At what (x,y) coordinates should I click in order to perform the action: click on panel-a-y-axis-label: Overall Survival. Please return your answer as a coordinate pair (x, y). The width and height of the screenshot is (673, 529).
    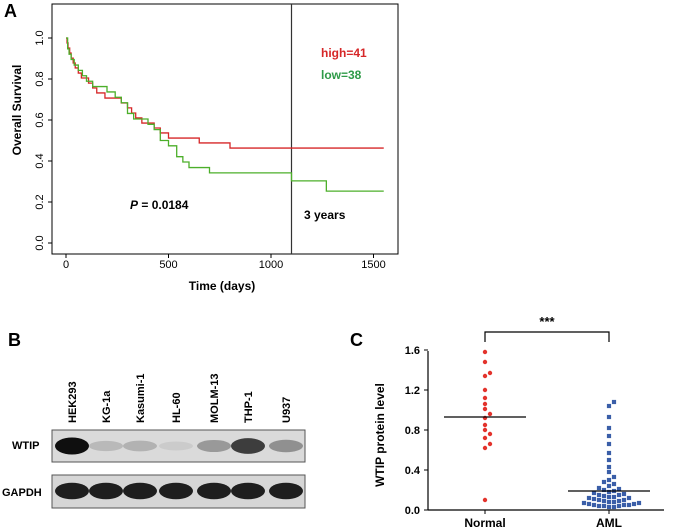
    Looking at the image, I should click on (17, 110).